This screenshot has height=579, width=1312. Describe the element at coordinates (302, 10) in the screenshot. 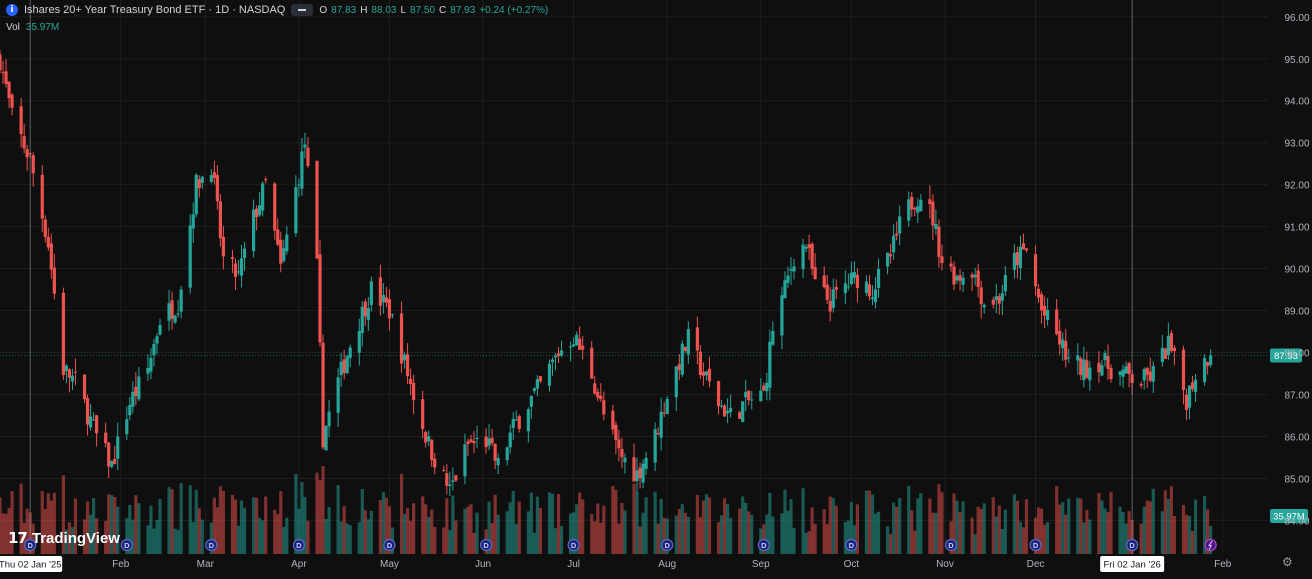

I see `collapse-icon` at that location.